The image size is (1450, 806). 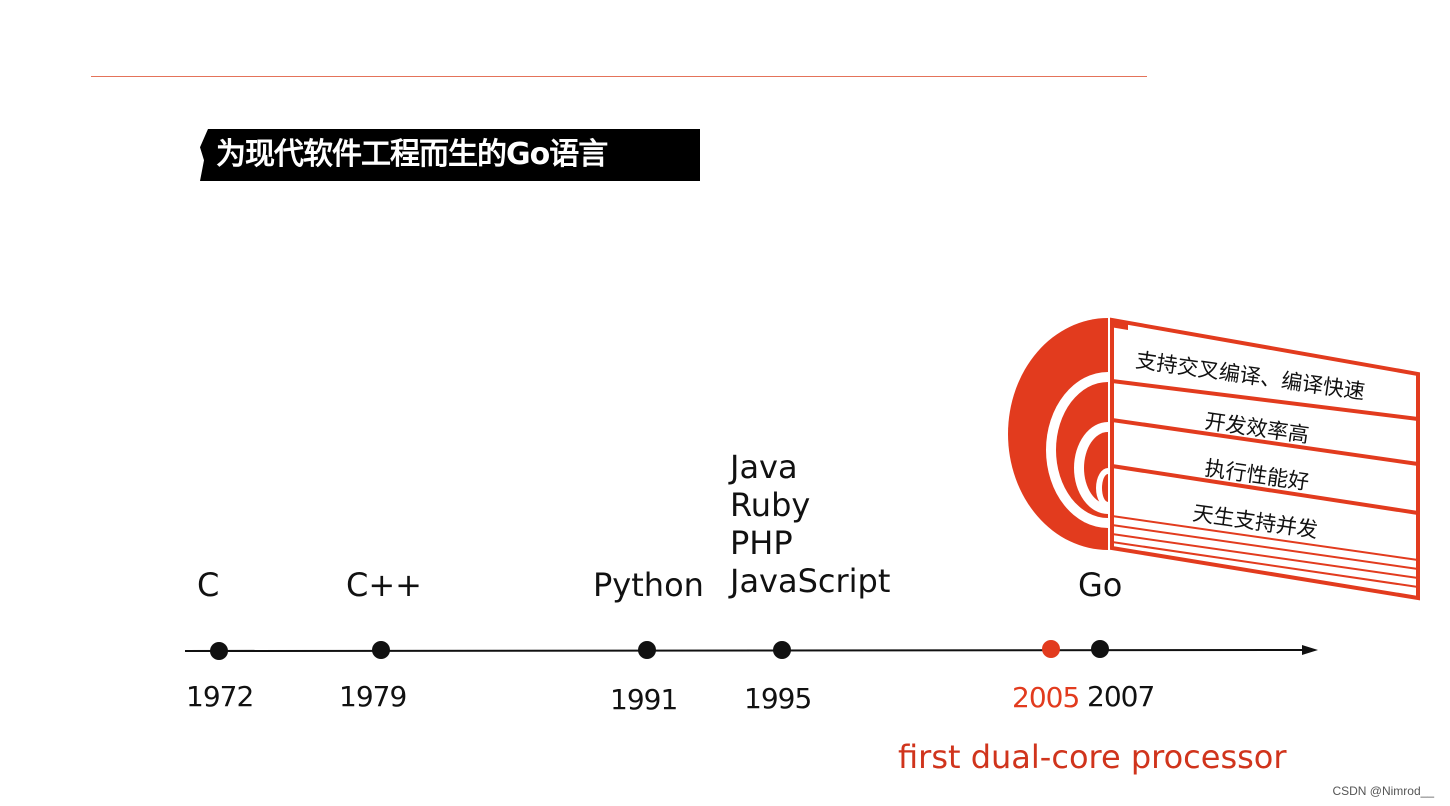 I want to click on slide-title: 为现代软件工程而生的Go语言, so click(x=450, y=155).